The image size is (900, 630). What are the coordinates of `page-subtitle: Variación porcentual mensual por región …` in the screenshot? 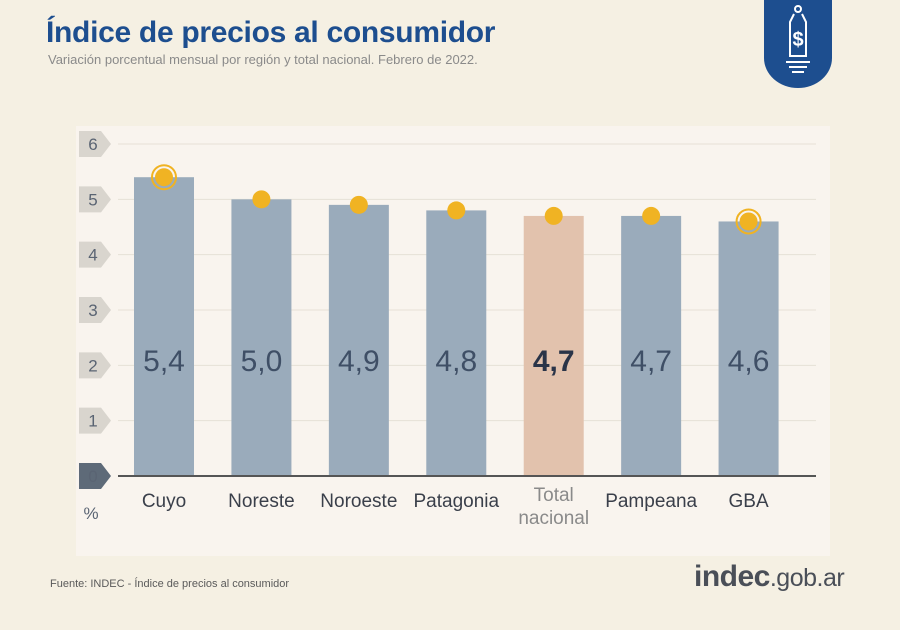 It's located at (263, 59).